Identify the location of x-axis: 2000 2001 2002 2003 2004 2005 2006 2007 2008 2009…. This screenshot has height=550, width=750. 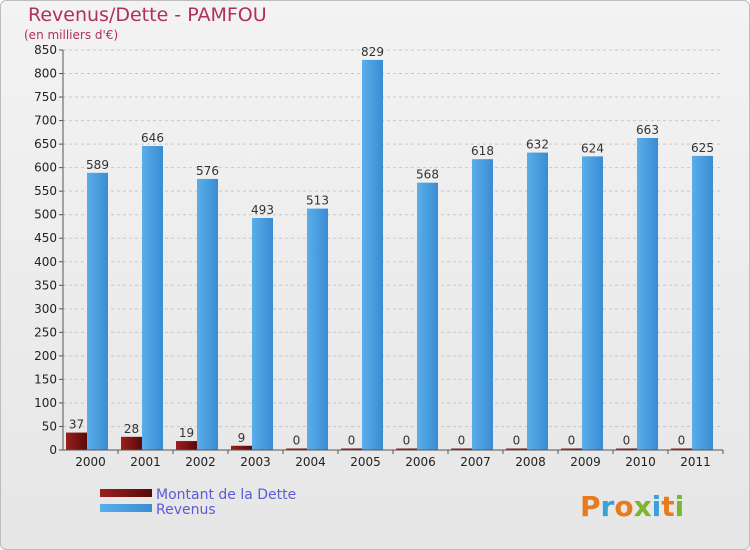
(393, 459).